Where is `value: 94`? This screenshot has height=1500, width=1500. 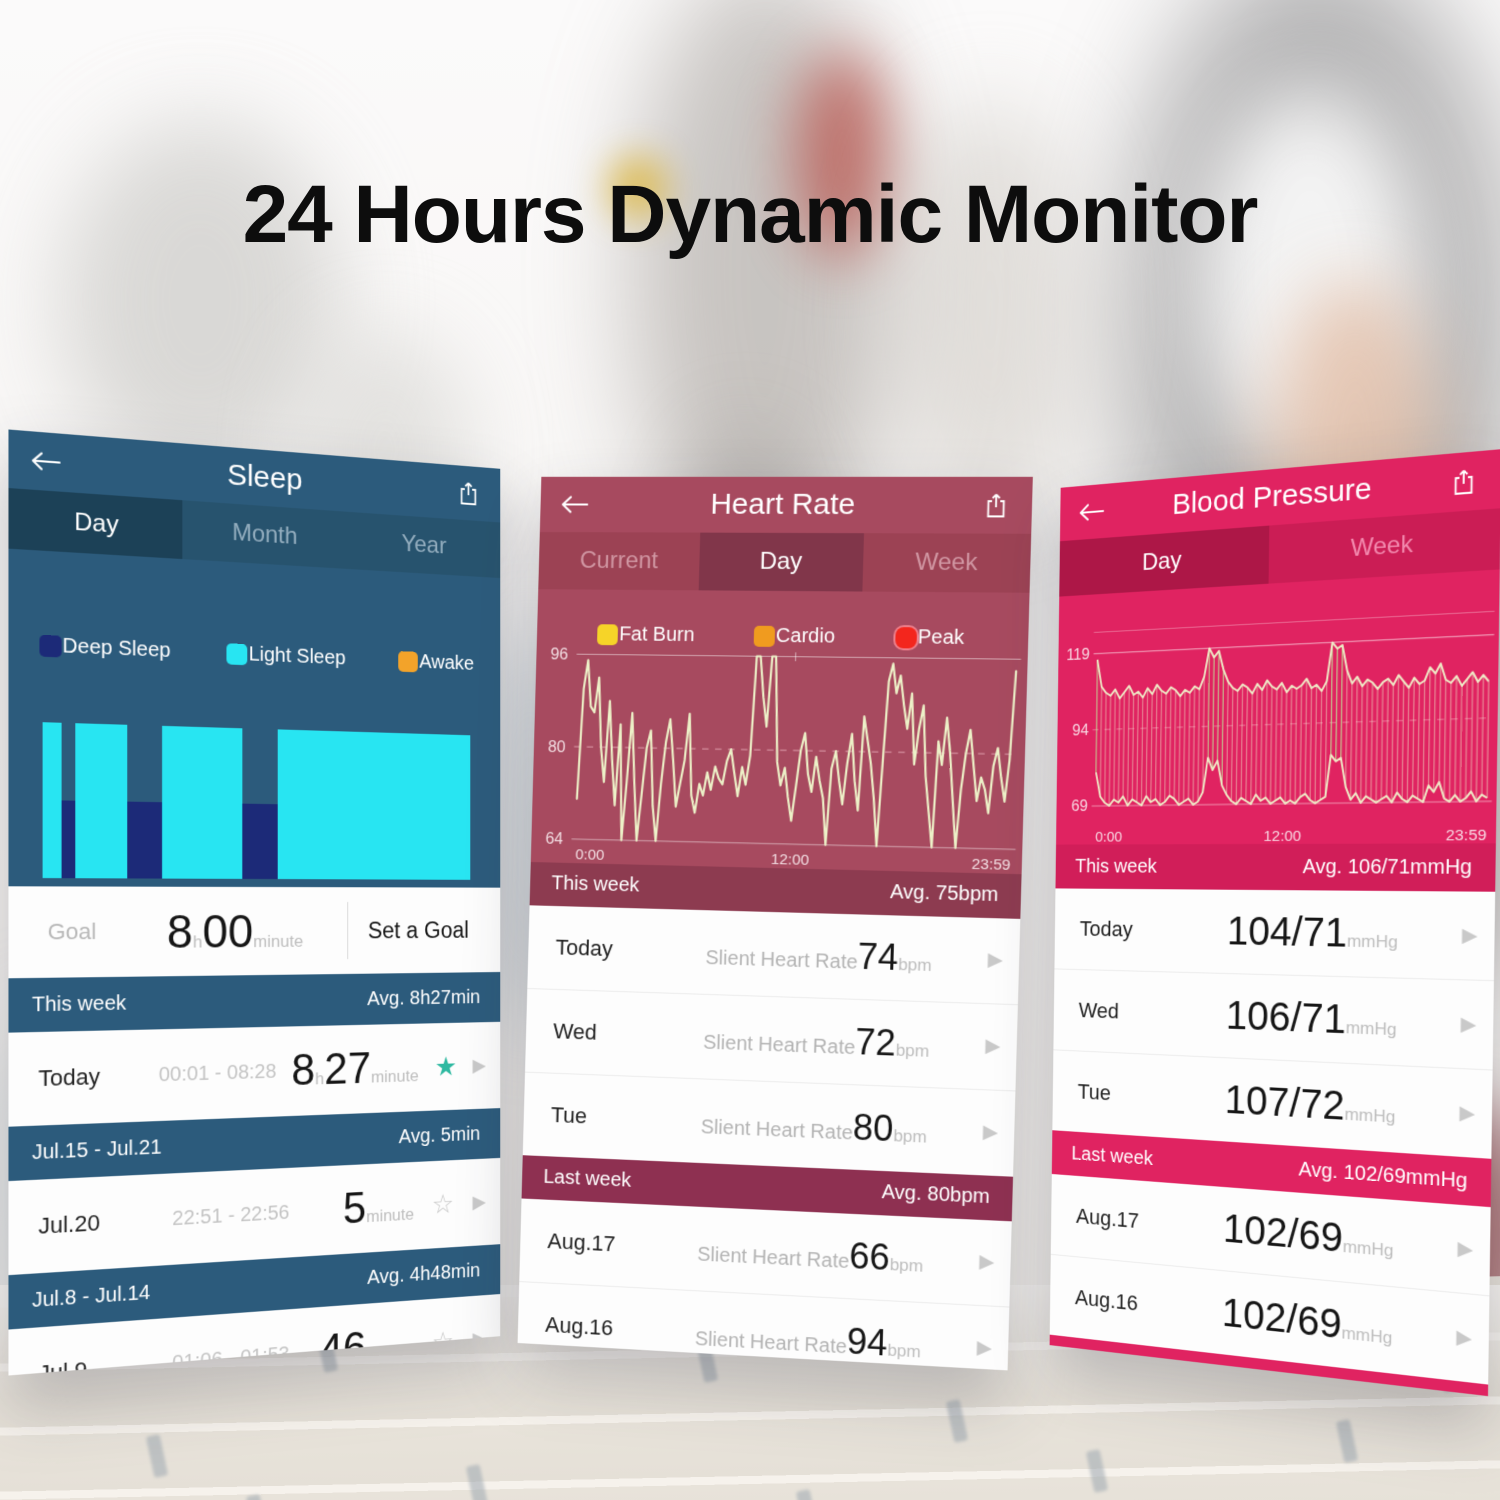
value: 94 is located at coordinates (867, 1341).